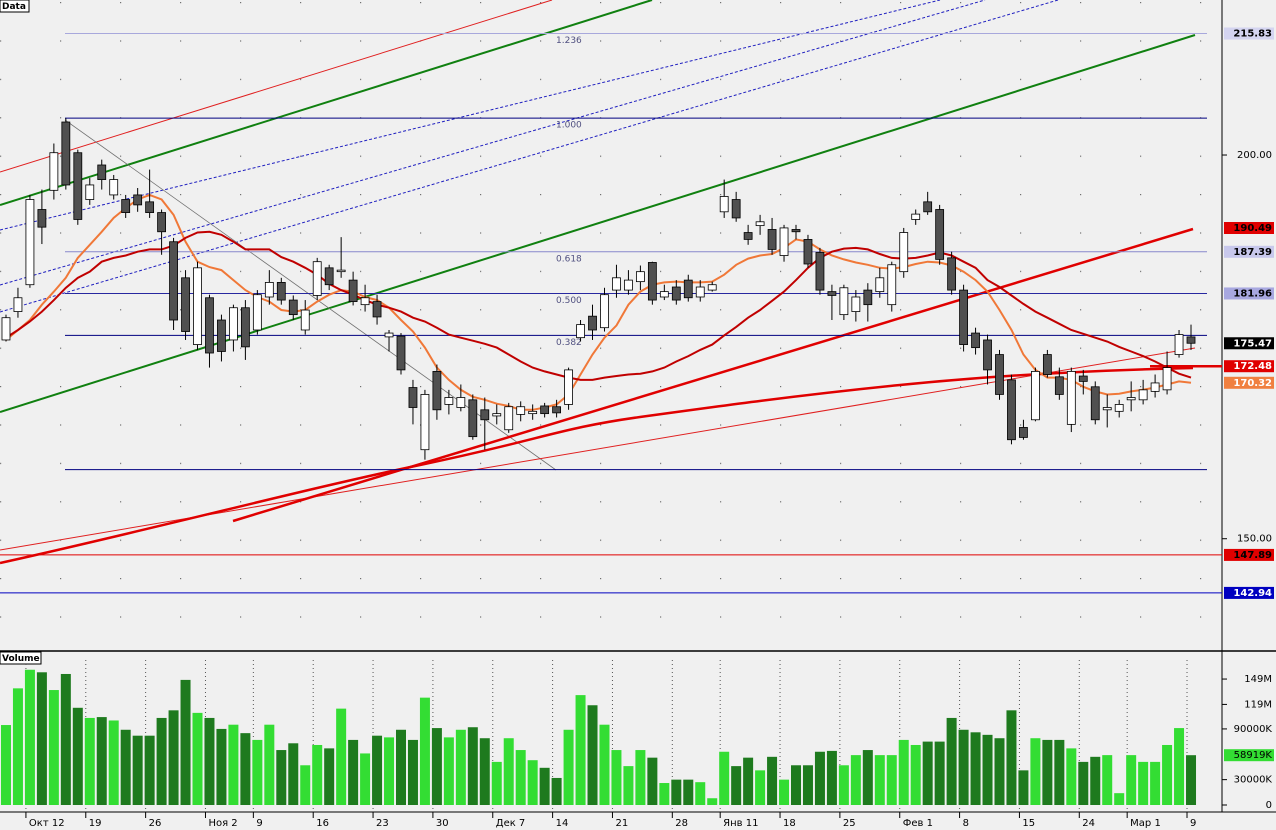  I want to click on price-label: 172.48, so click(1252, 366).